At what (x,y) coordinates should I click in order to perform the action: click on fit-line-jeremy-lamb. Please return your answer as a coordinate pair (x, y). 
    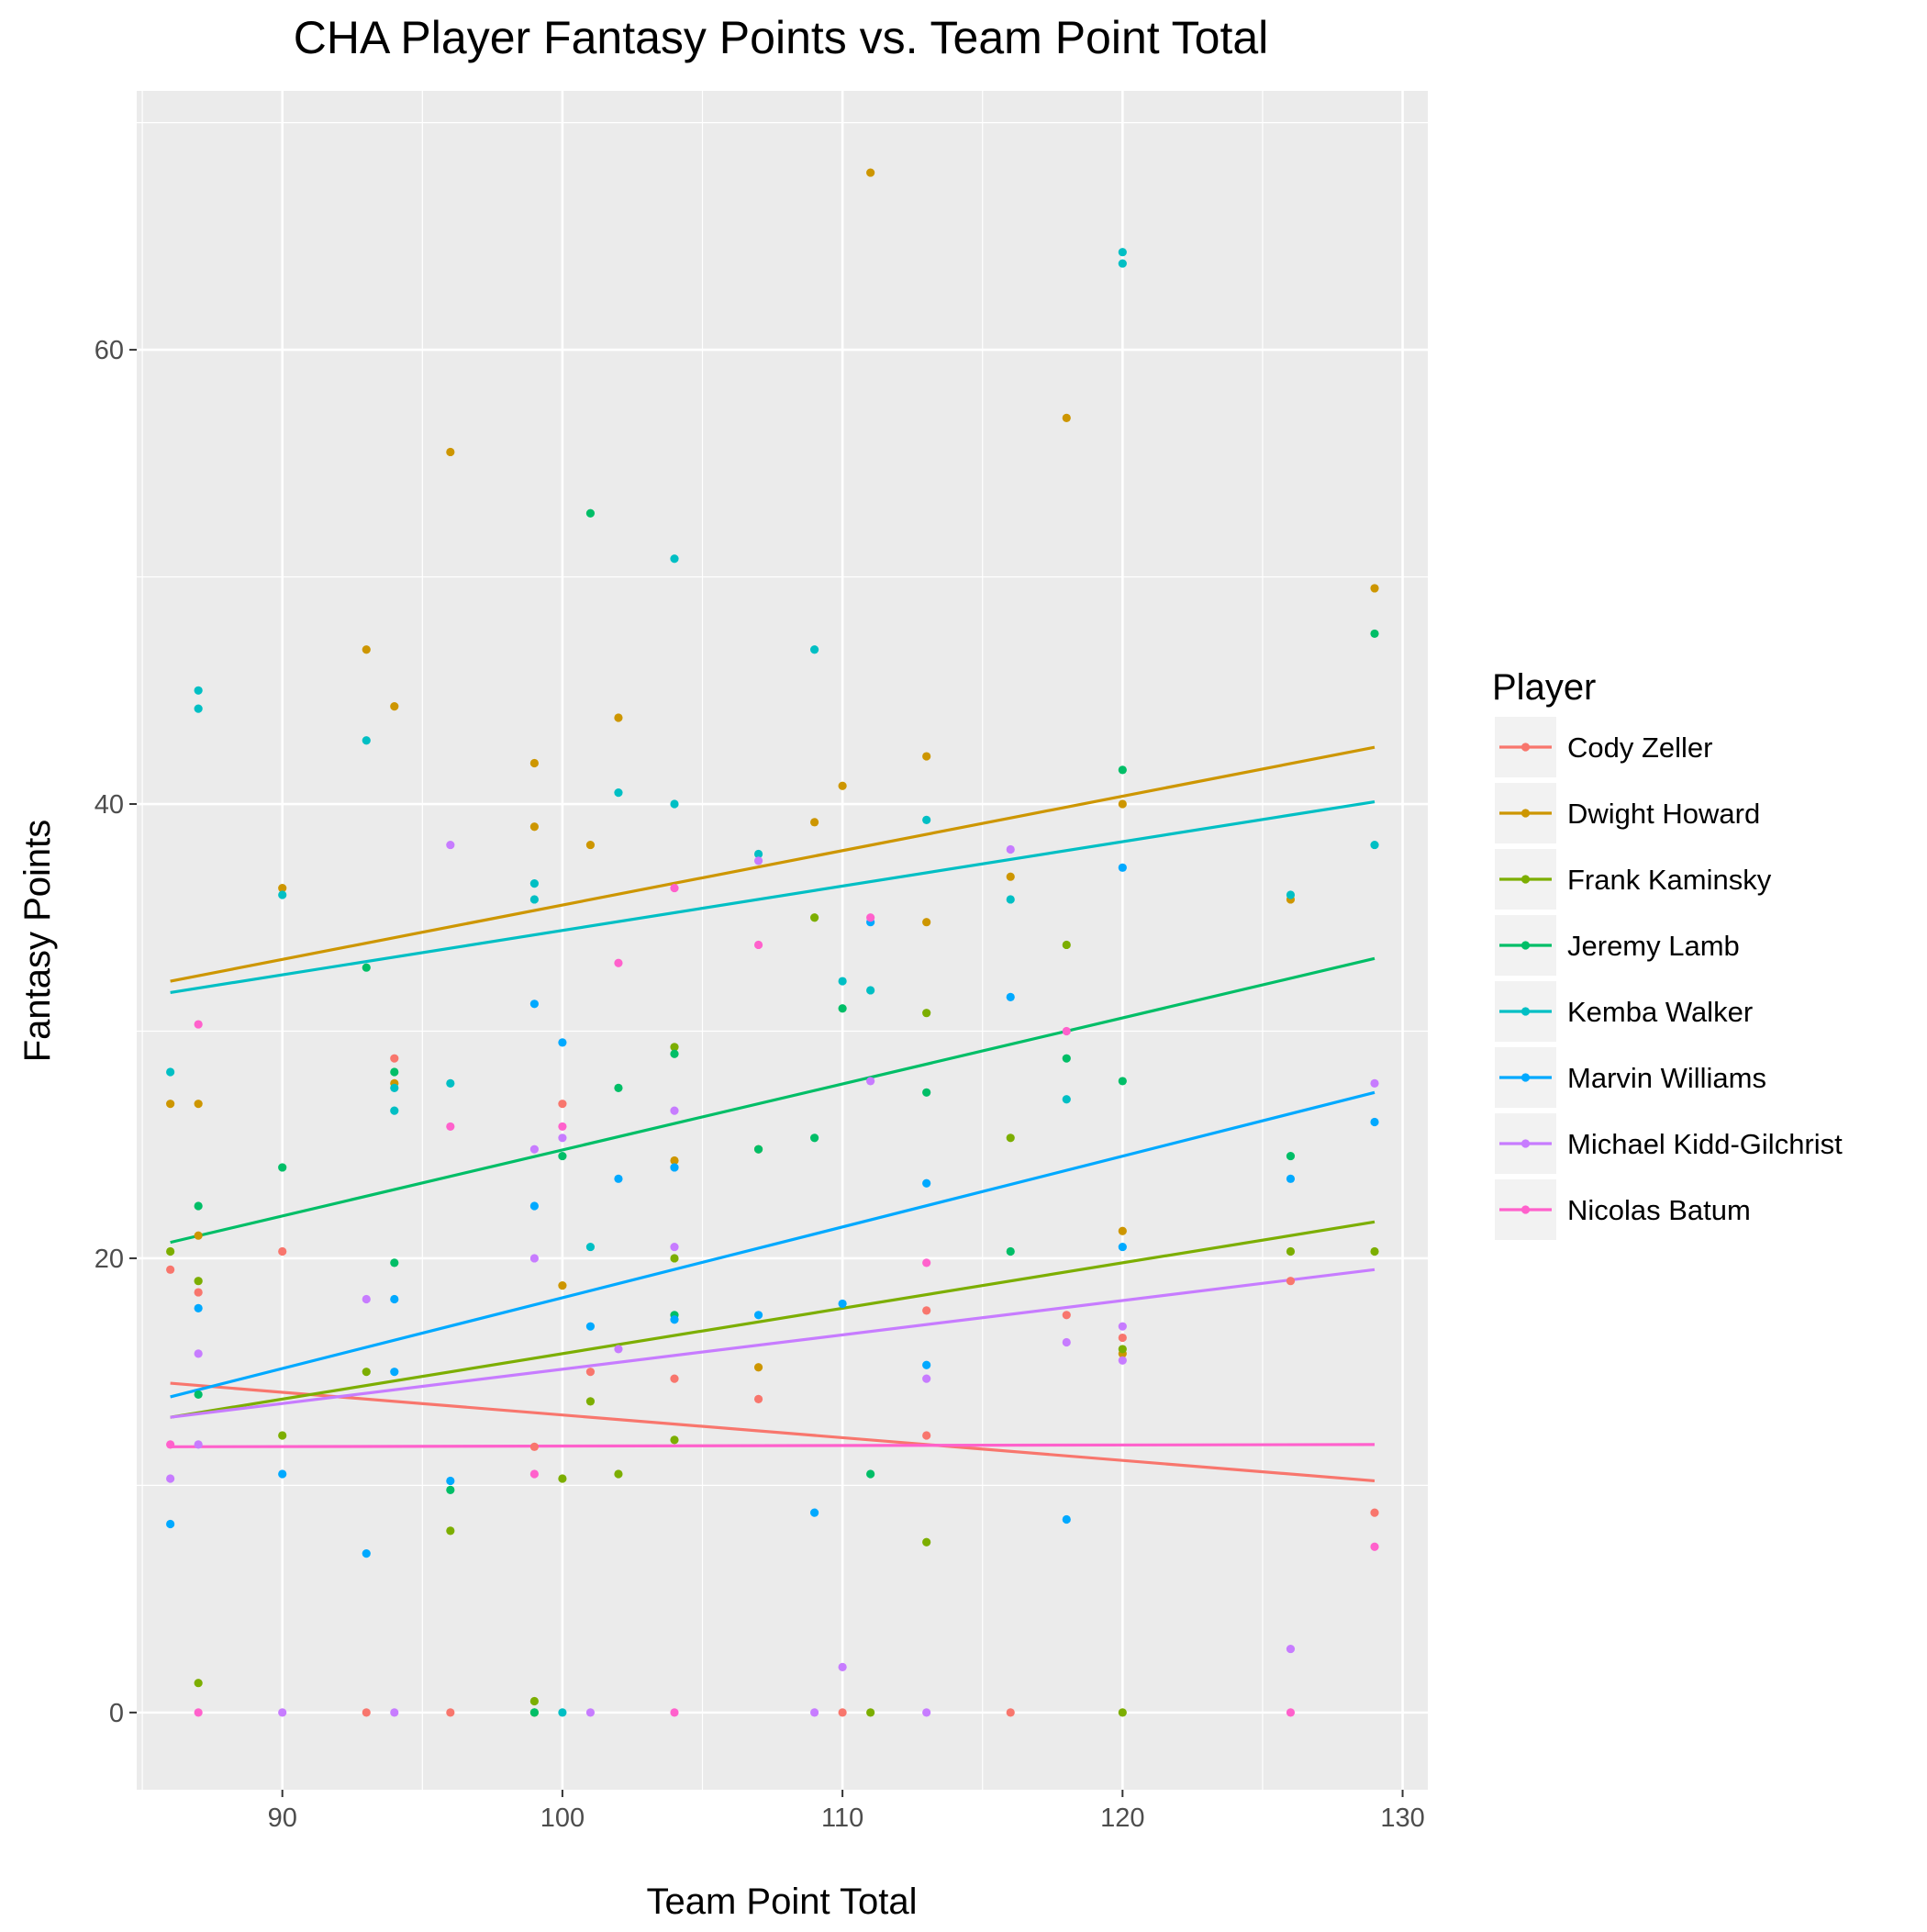
    Looking at the image, I should click on (773, 1100).